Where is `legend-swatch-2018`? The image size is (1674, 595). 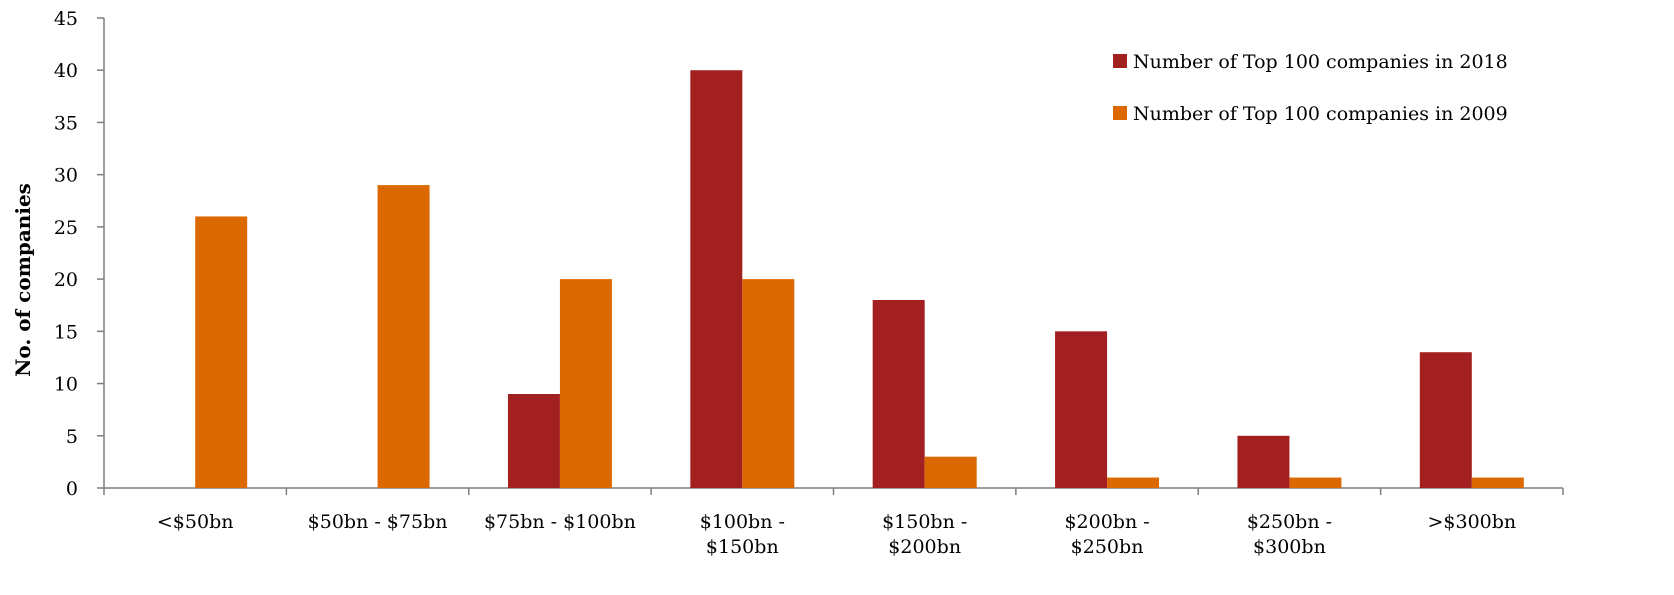 legend-swatch-2018 is located at coordinates (1120, 61).